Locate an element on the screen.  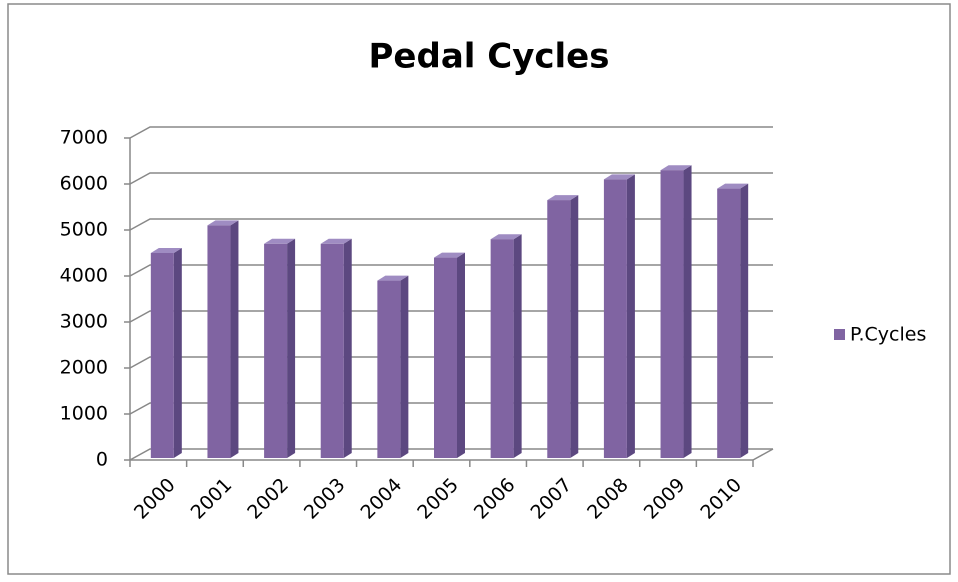
legend-label: P.Cycles is located at coordinates (888, 335).